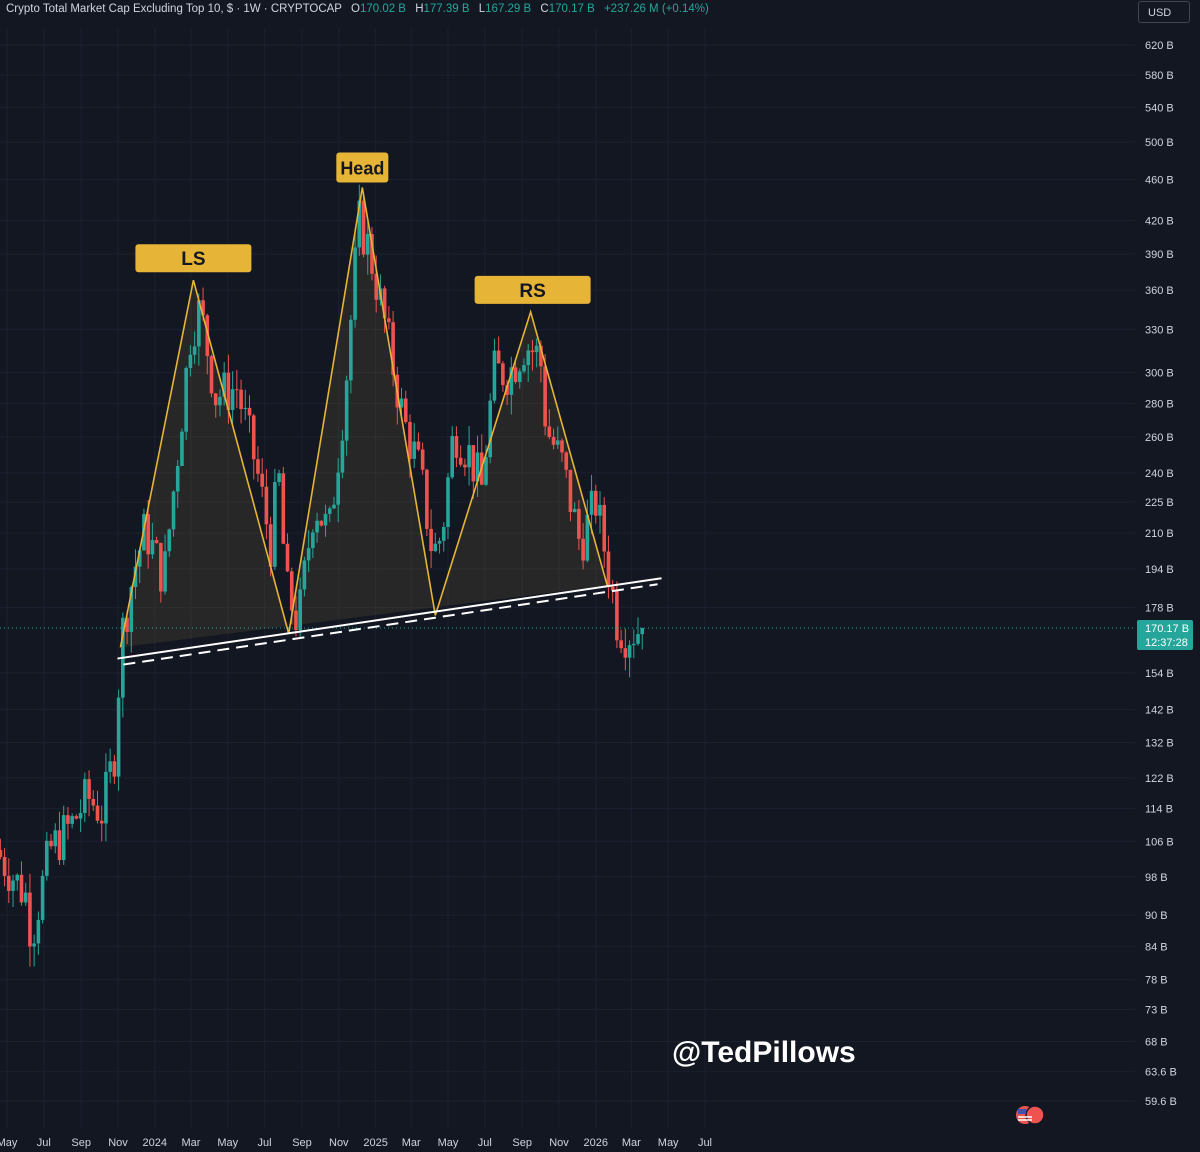 The width and height of the screenshot is (1200, 1152). I want to click on price-tick: 360 B, so click(1159, 291).